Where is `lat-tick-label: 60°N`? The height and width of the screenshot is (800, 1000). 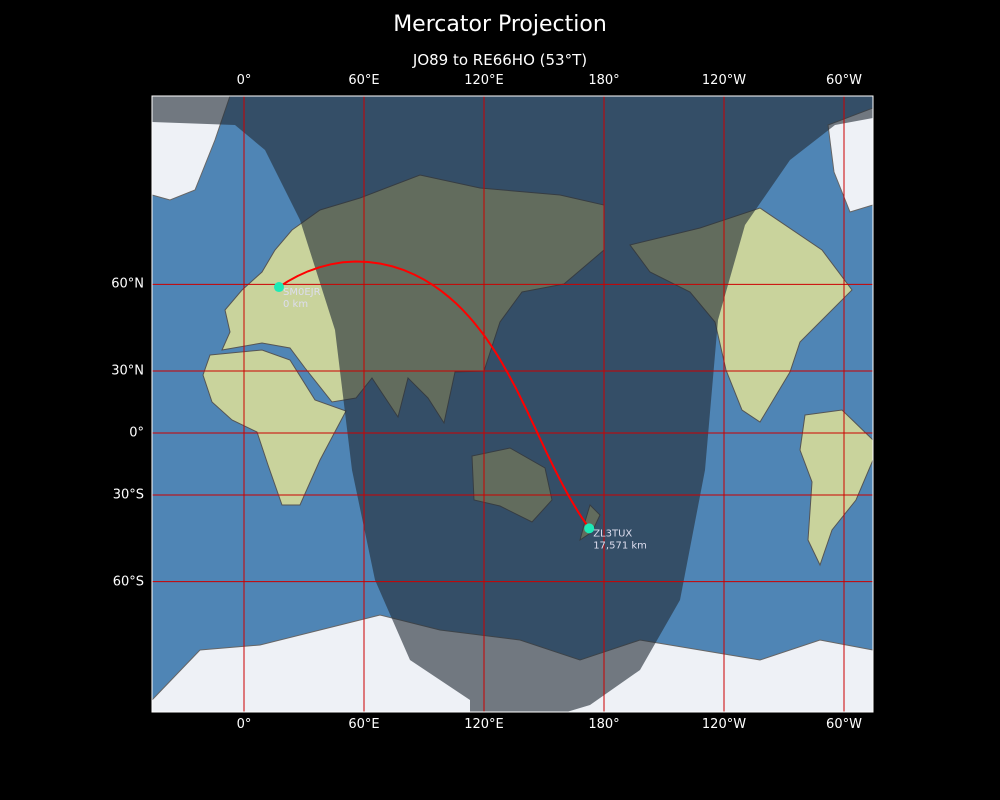
lat-tick-label: 60°N is located at coordinates (127, 284).